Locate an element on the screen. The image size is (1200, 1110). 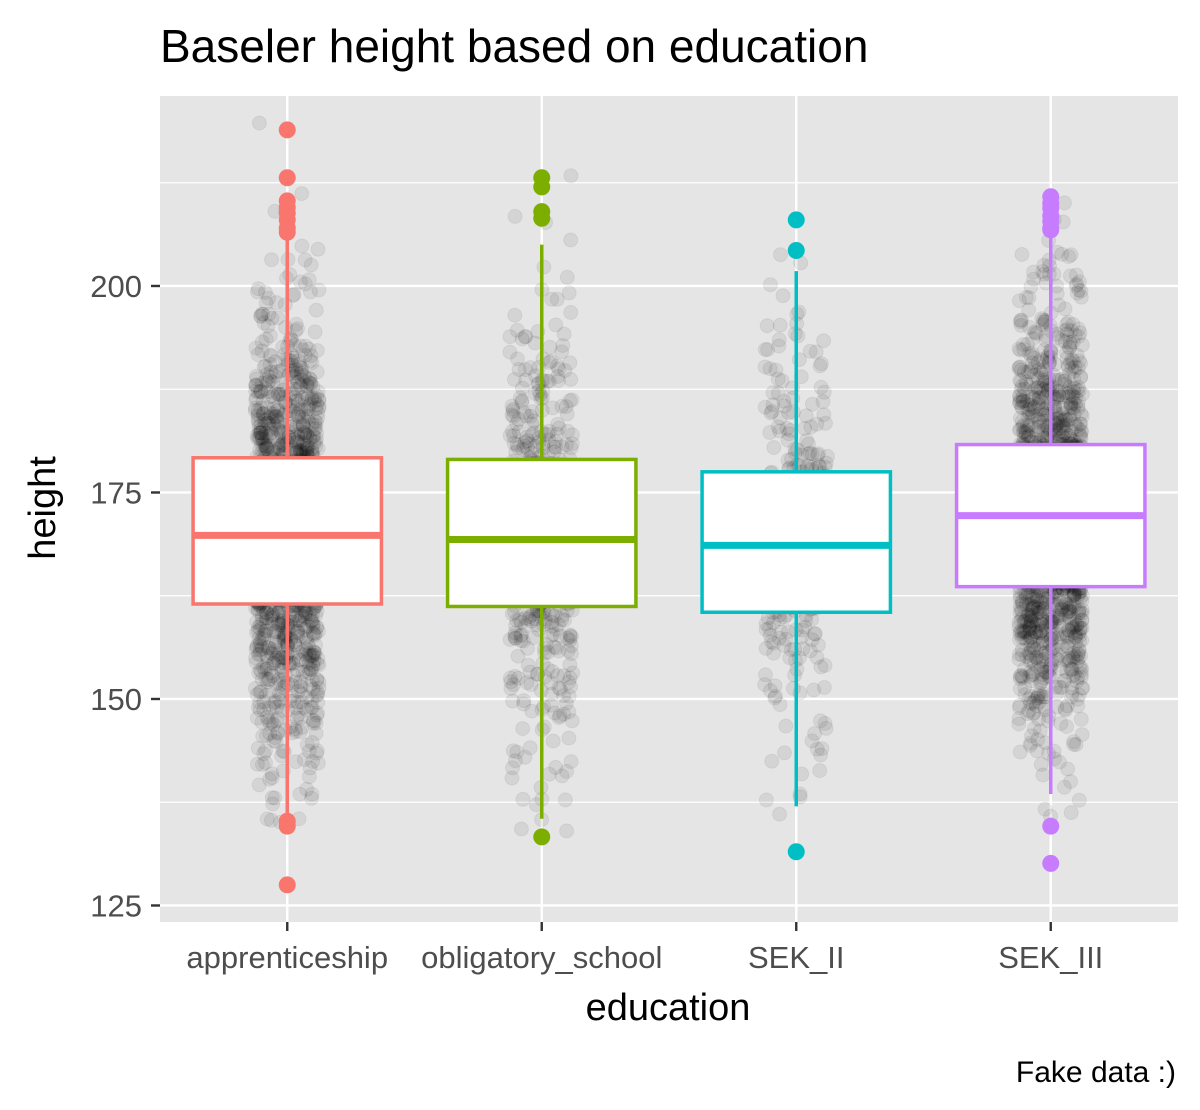
outlier-point is located at coordinates (1051, 863).